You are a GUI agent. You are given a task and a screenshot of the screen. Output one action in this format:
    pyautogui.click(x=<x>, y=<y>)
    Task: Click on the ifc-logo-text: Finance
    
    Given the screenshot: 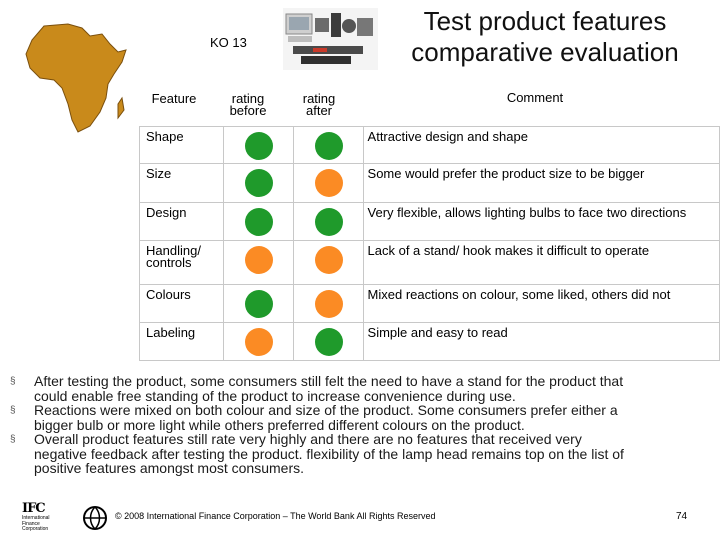 What is the action you would take?
    pyautogui.click(x=31, y=523)
    